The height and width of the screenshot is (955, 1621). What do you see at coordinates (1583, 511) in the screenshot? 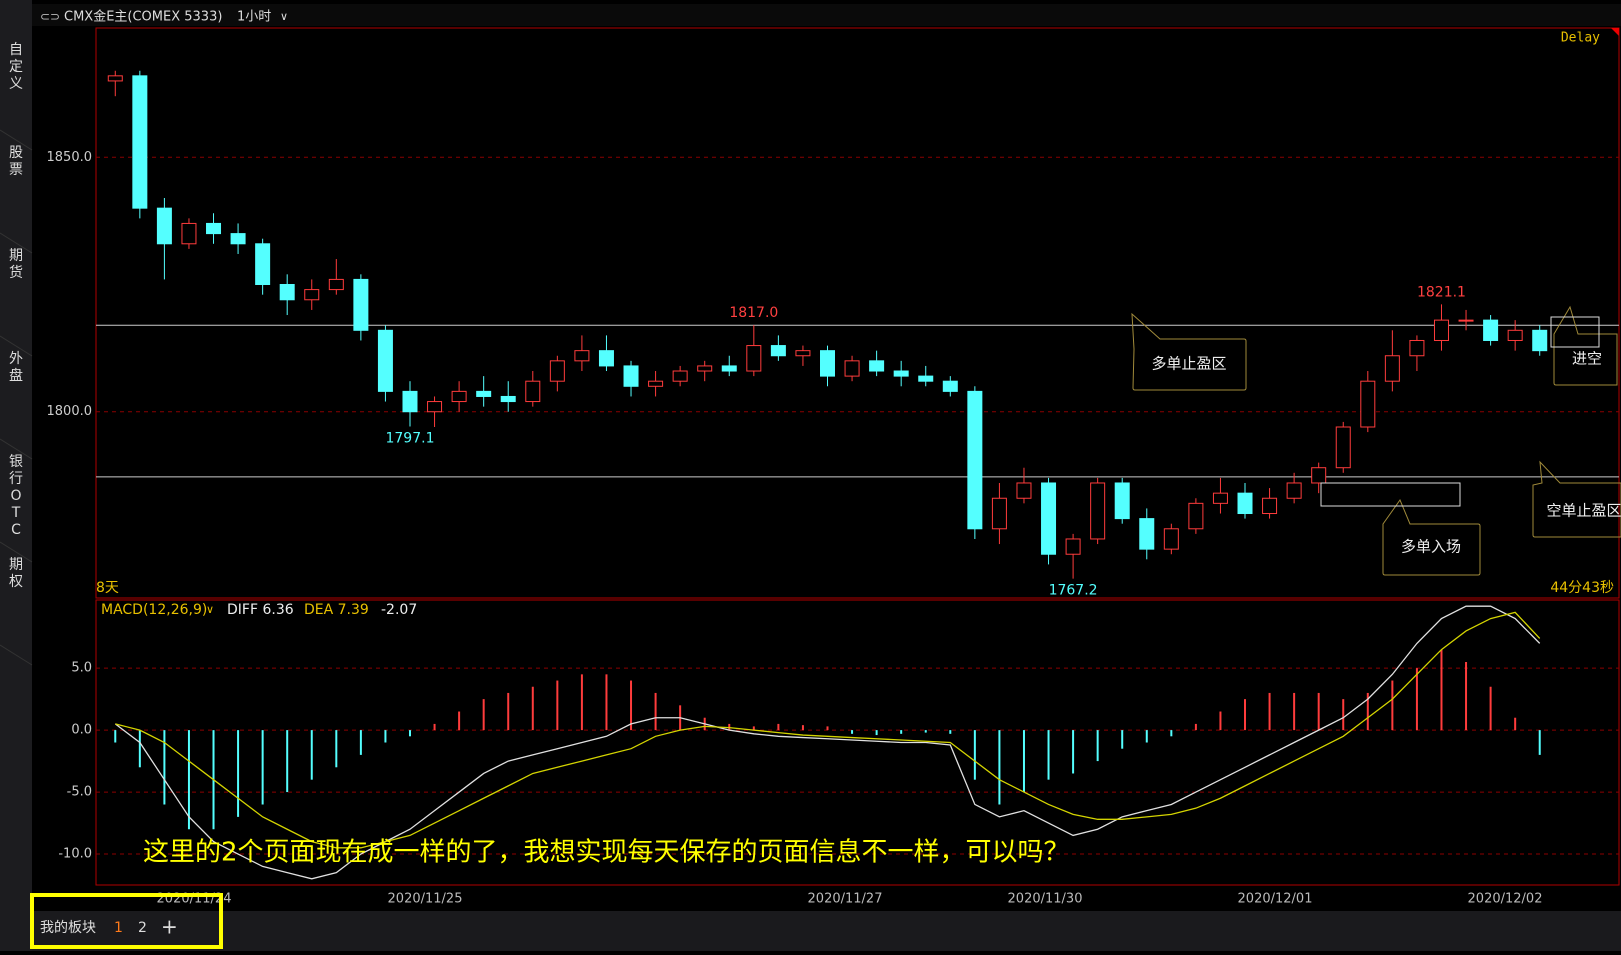
I see `note-text: 空单止盈区` at bounding box center [1583, 511].